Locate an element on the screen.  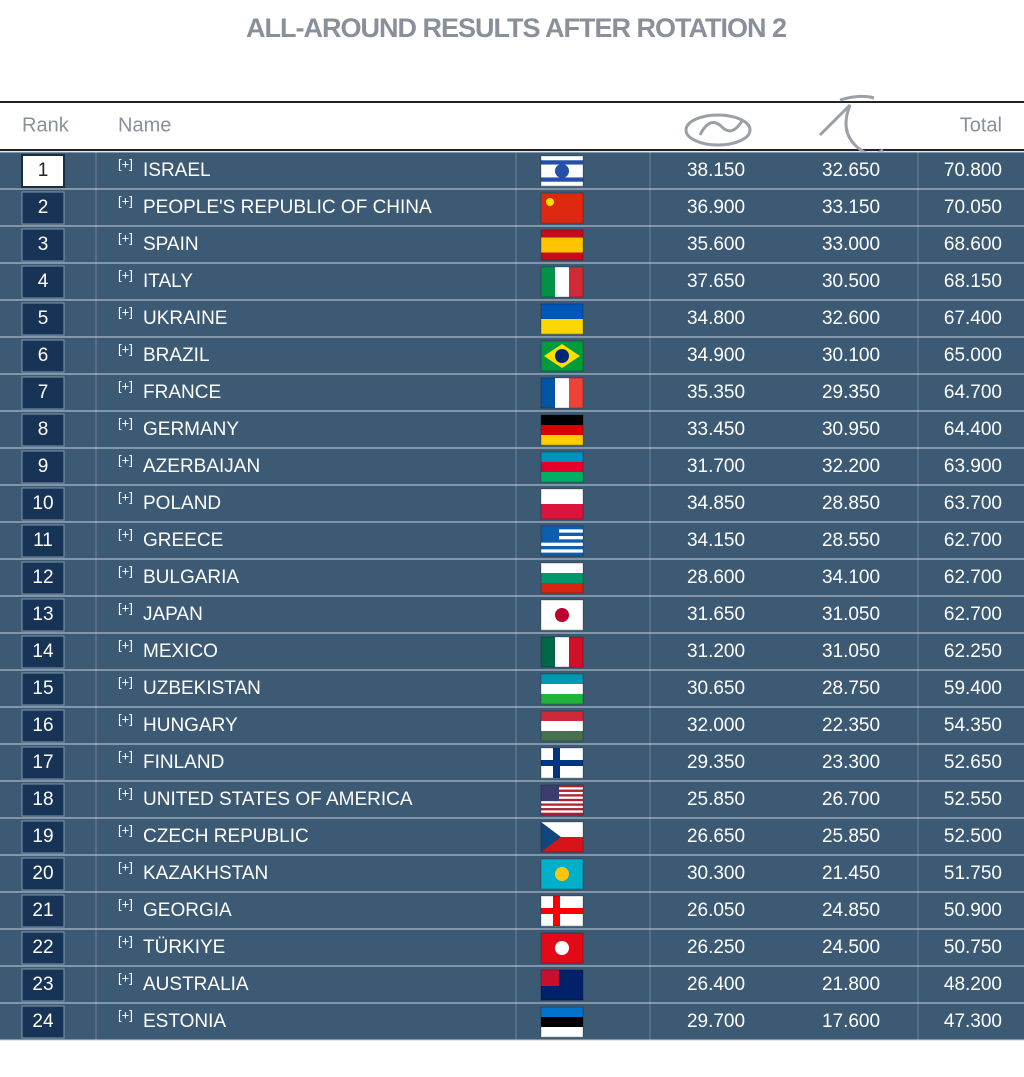
ball-icon is located at coordinates (718, 130).